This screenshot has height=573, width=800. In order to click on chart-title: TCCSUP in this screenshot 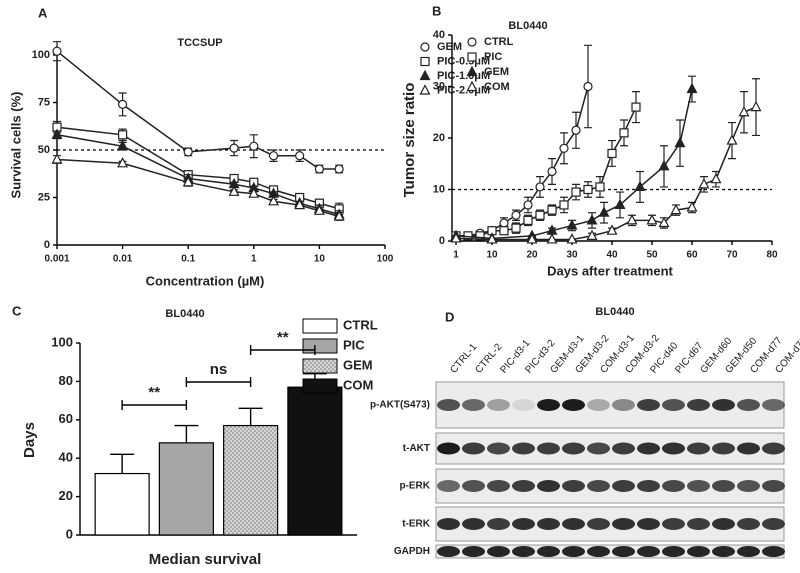, I will do `click(199, 43)`.